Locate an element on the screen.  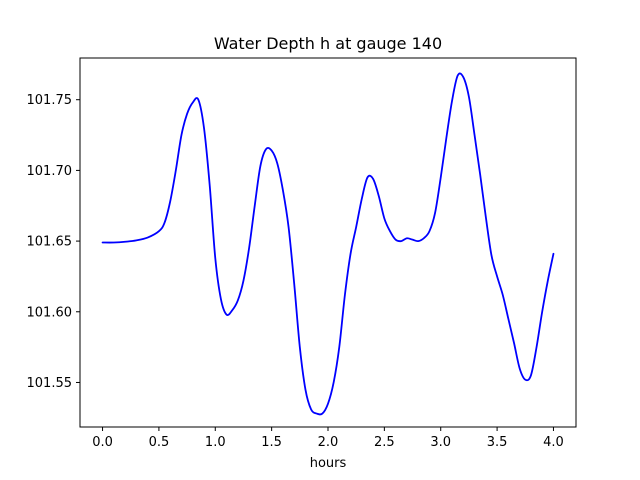
y-tick-label: 101.65 is located at coordinates (50, 242).